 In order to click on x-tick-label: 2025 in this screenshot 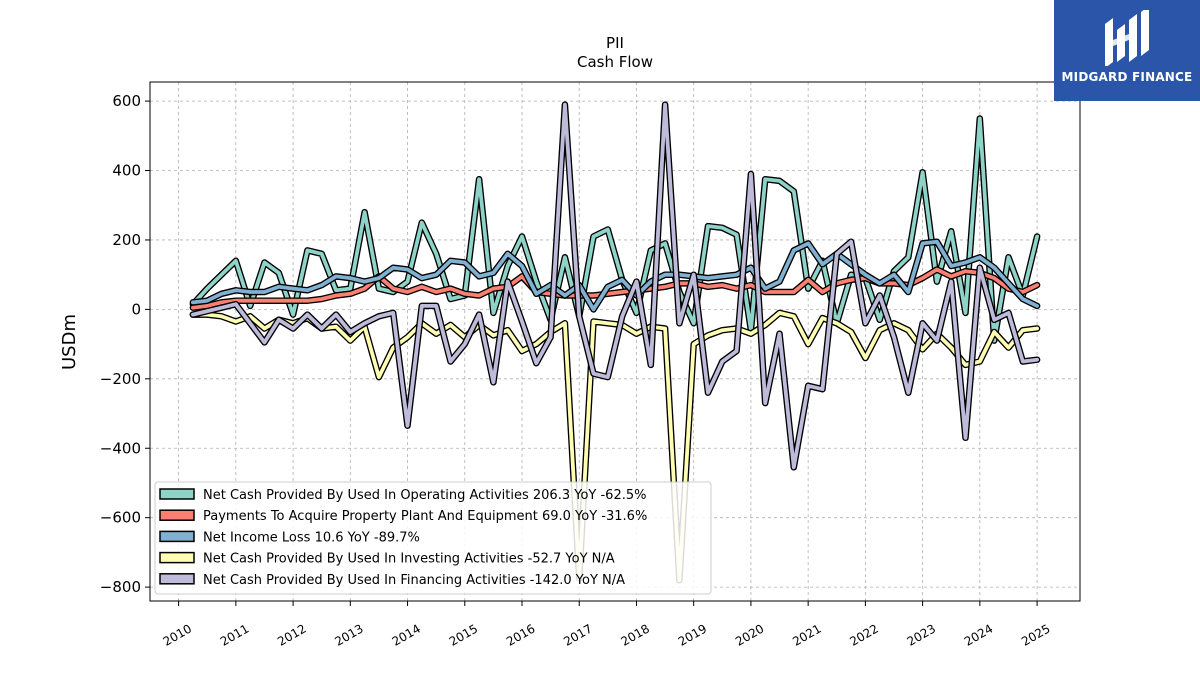, I will do `click(1035, 634)`.